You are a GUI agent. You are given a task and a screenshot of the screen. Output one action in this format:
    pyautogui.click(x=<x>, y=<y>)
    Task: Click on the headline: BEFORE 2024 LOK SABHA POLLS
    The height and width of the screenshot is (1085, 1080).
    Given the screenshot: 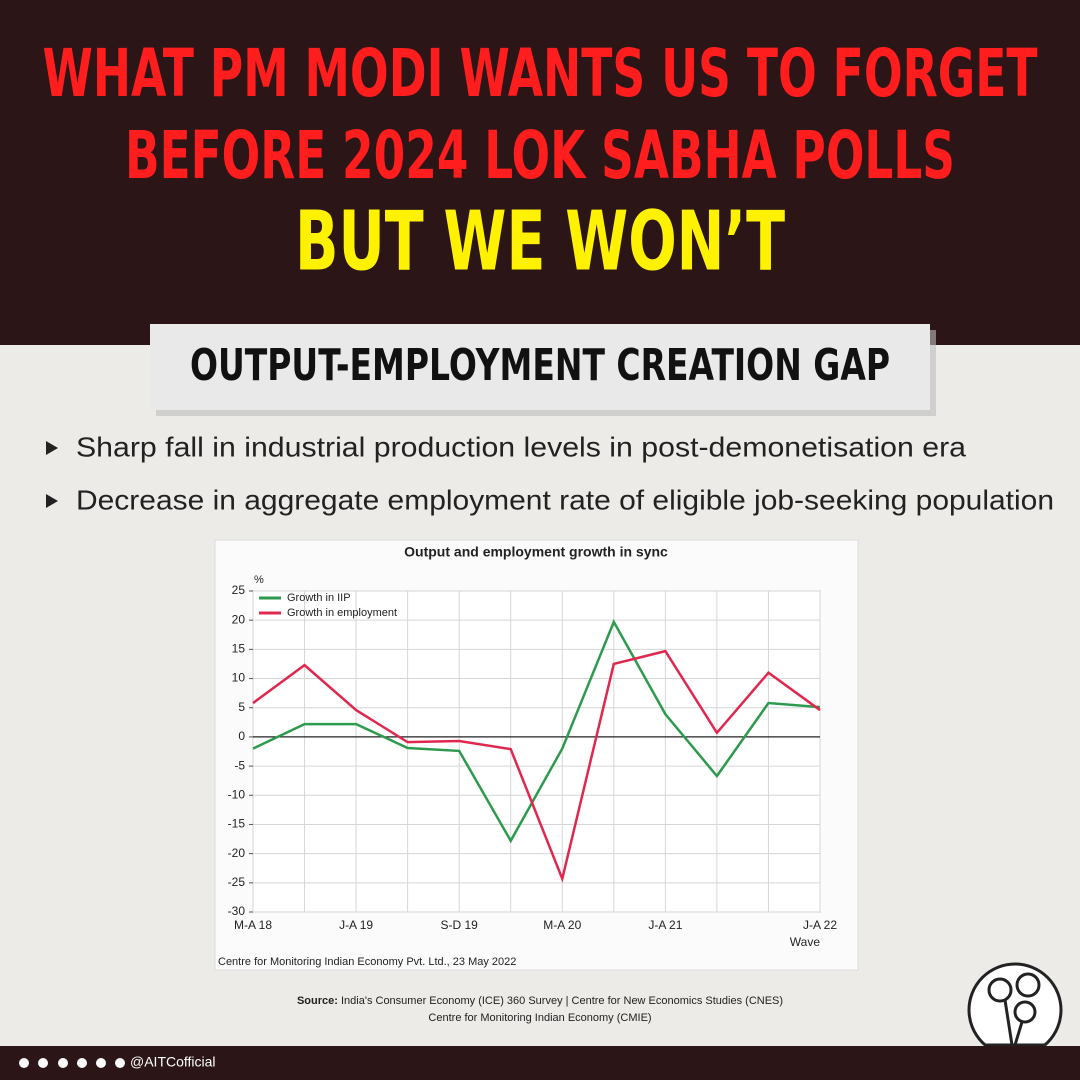 What is the action you would take?
    pyautogui.click(x=540, y=155)
    